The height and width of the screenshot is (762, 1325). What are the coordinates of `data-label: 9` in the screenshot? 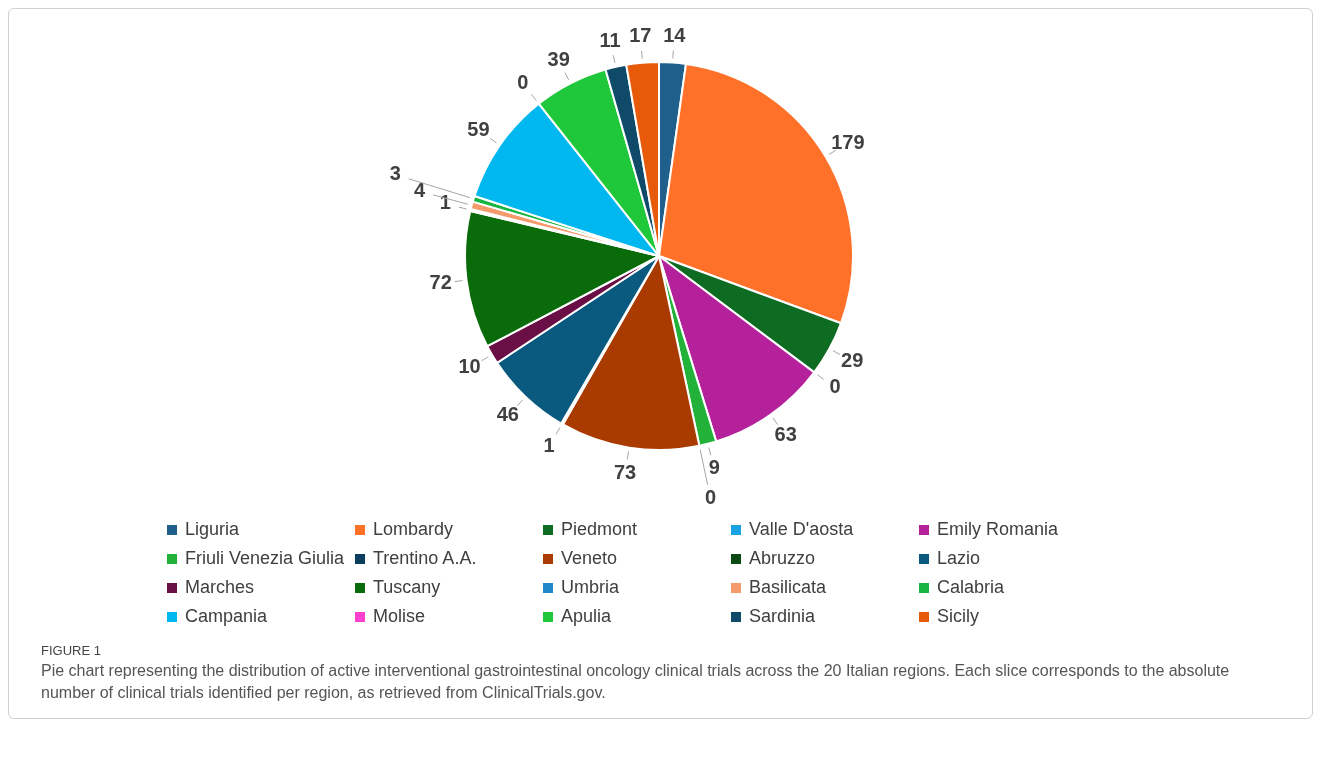 It's located at (714, 467).